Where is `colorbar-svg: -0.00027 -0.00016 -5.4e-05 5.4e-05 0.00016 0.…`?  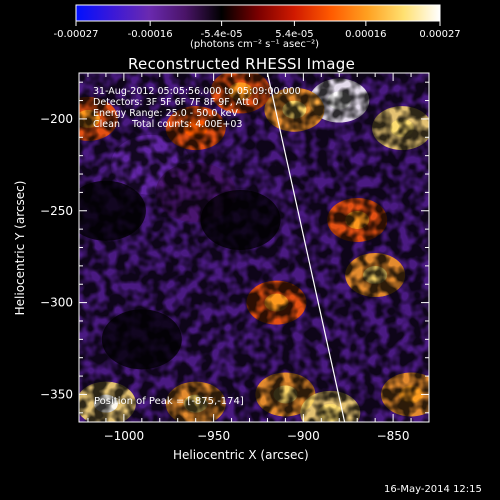 colorbar-svg: -0.00027 -0.00016 -5.4e-05 5.4e-05 0.00016 0.… is located at coordinates (257, 22).